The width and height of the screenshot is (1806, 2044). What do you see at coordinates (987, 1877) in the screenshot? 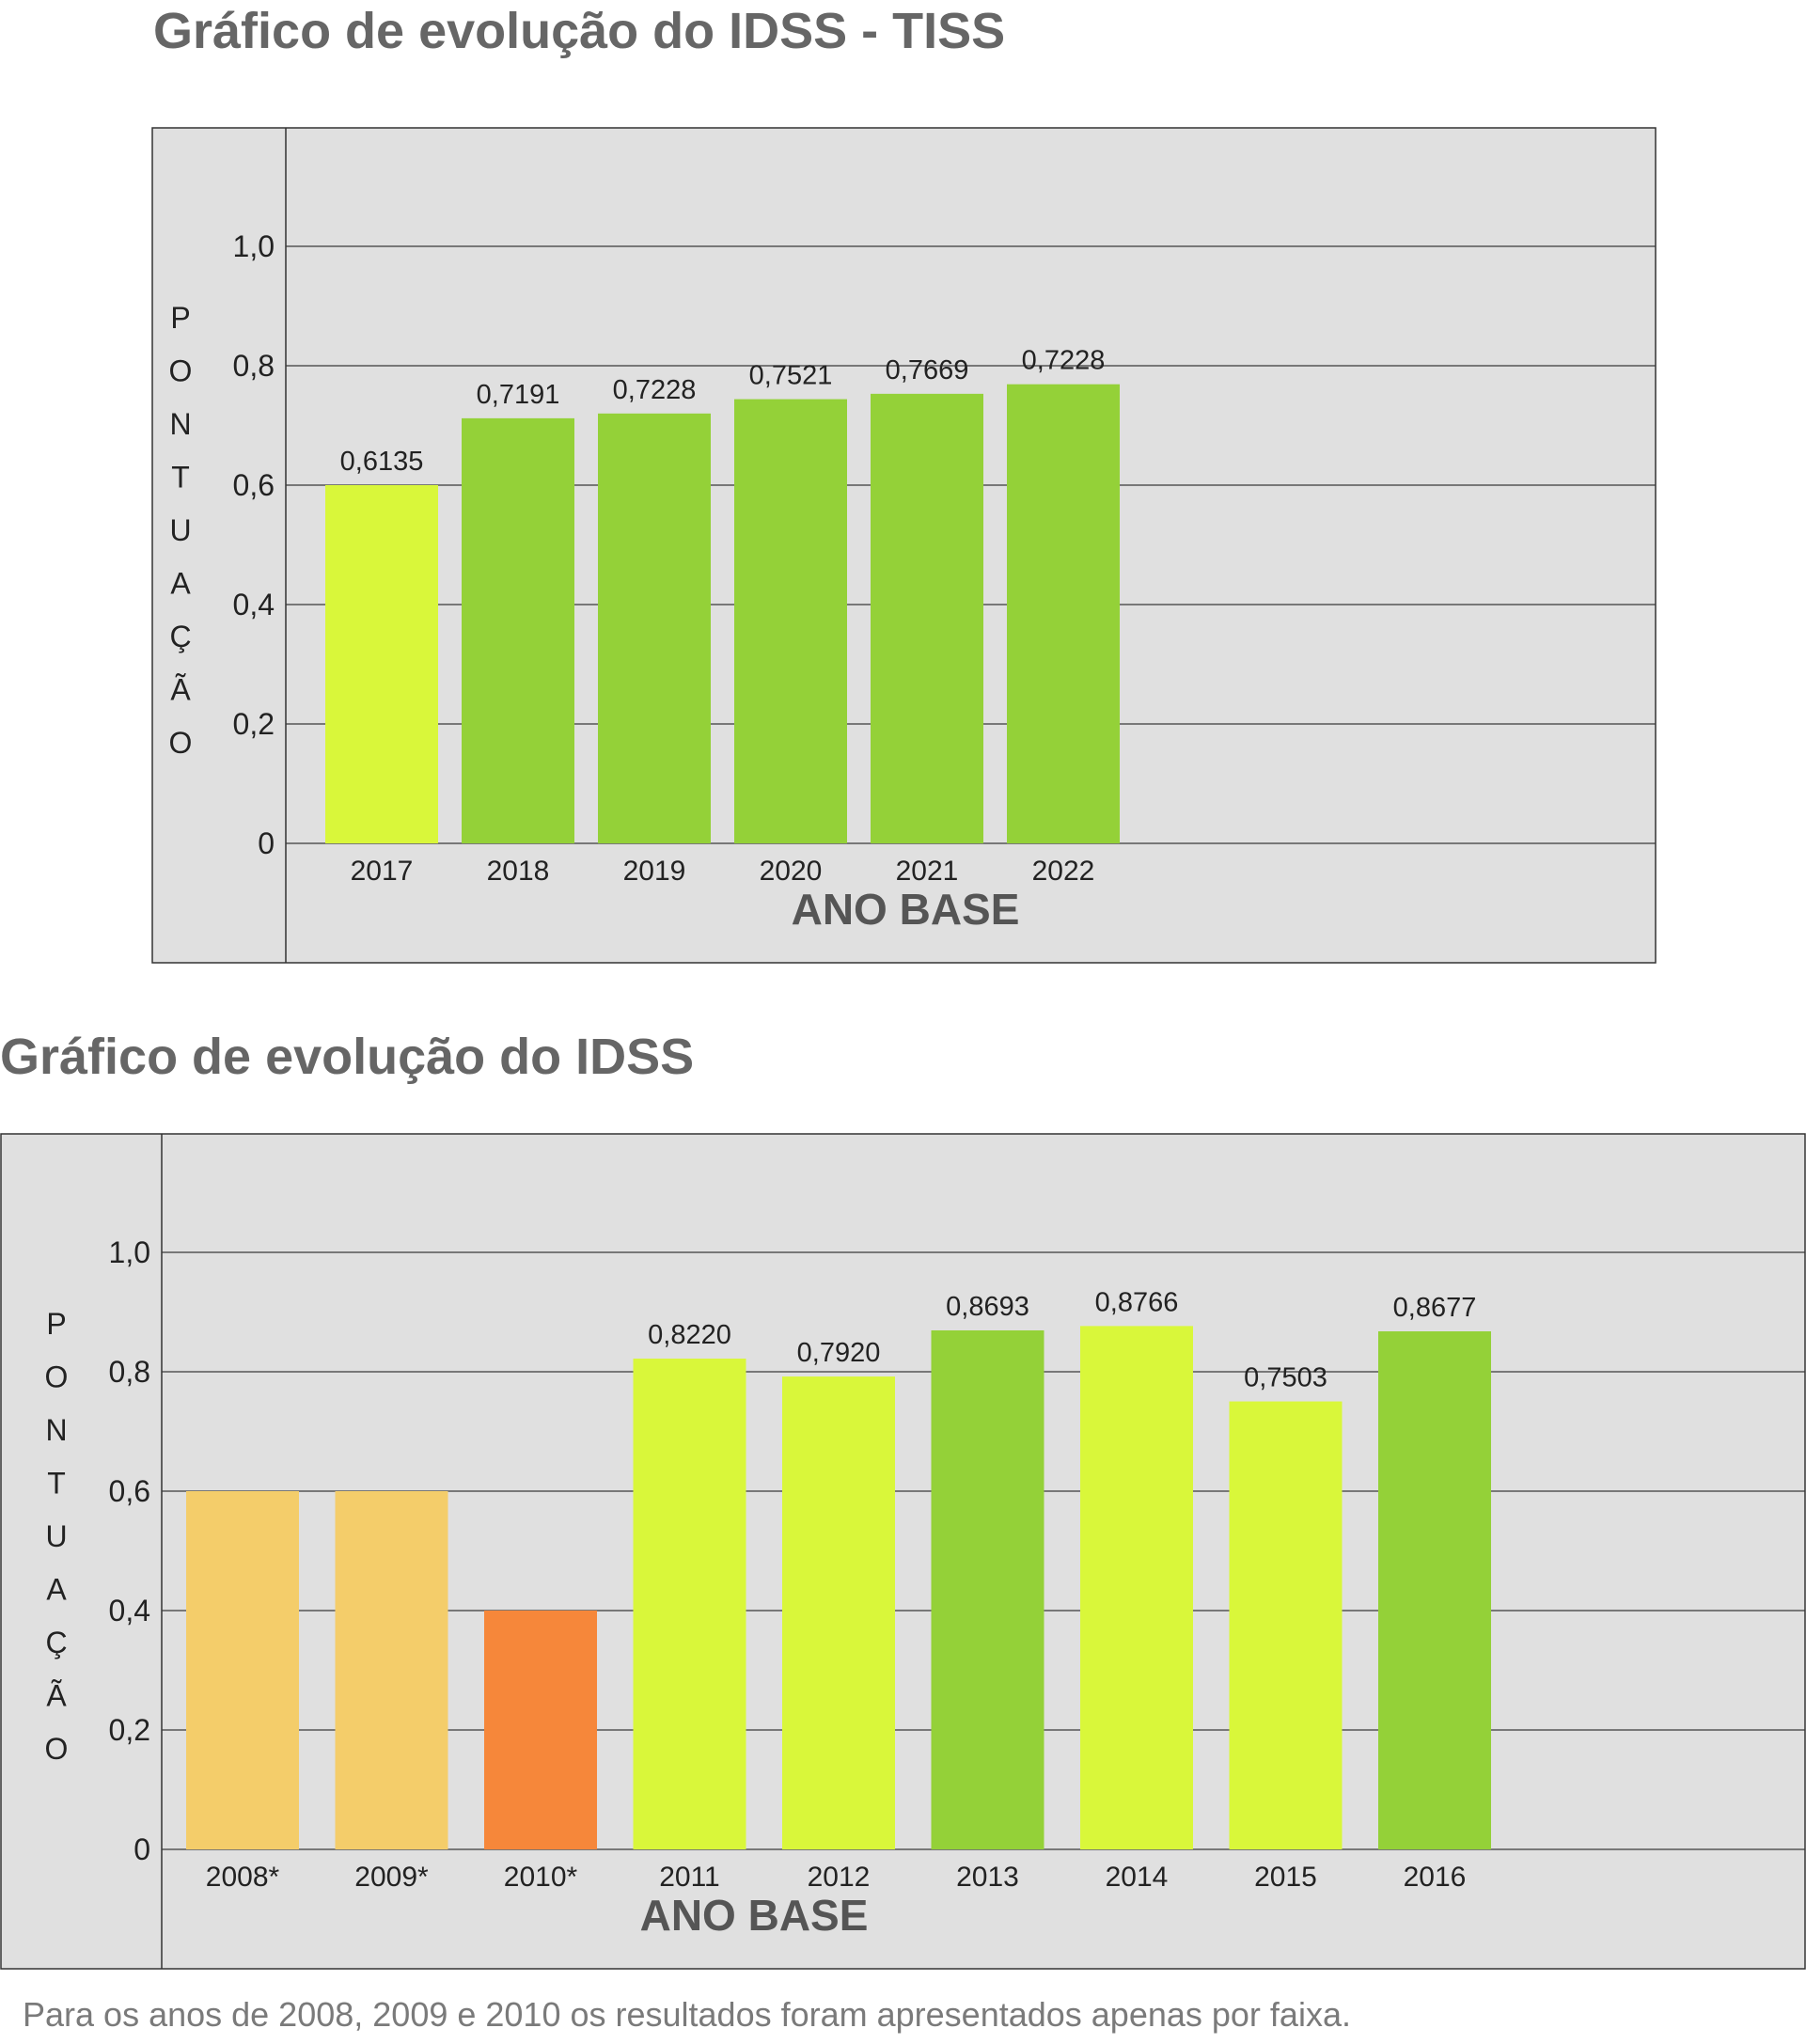
I see `x-tick-label: 2013` at bounding box center [987, 1877].